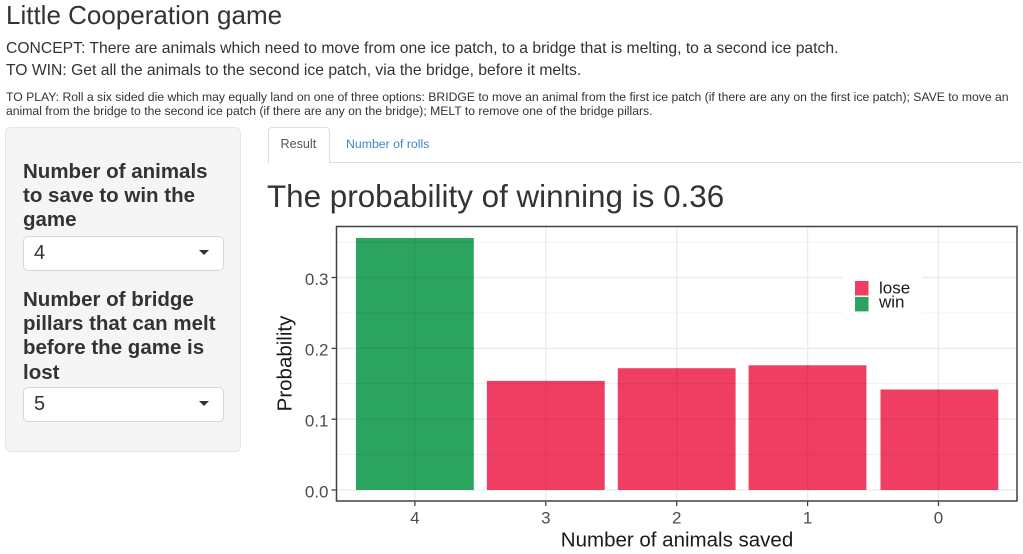 Image resolution: width=1023 pixels, height=554 pixels. Describe the element at coordinates (676, 518) in the screenshot. I see `svg-text: 2` at that location.